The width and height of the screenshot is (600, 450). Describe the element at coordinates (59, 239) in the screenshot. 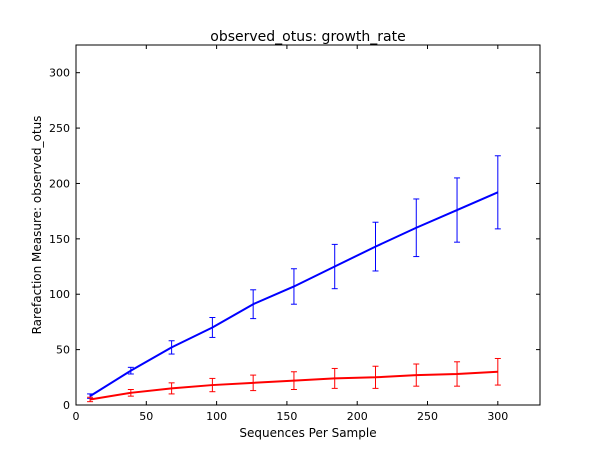

I see `y-tick-label: 150` at that location.